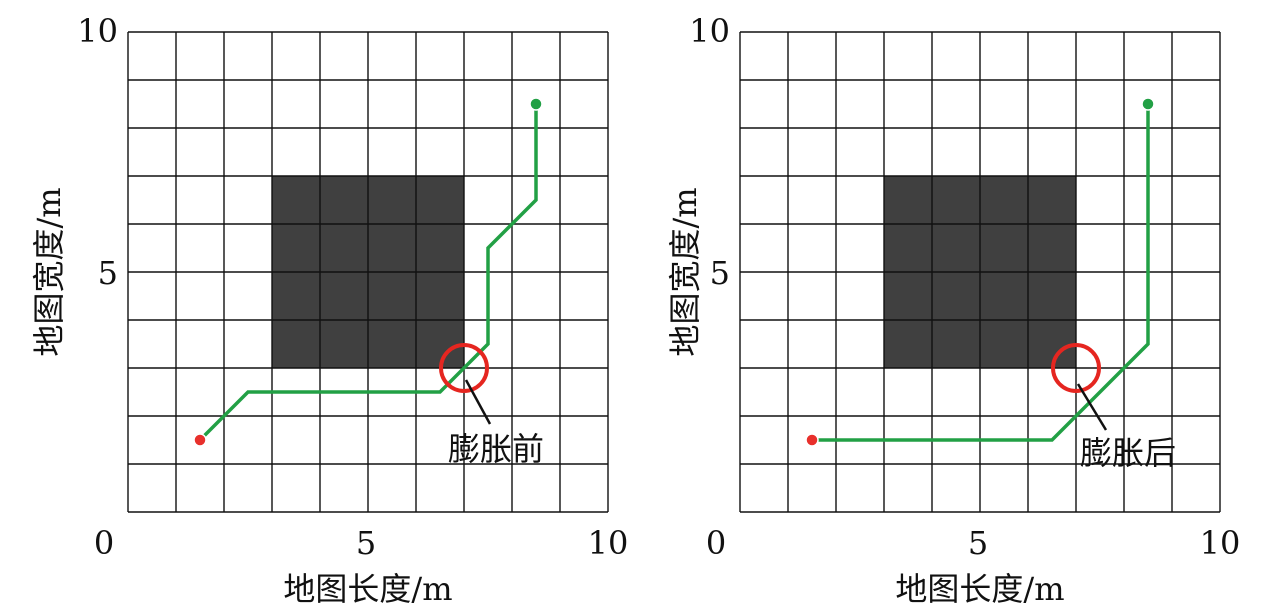  What do you see at coordinates (1128, 453) in the screenshot?
I see `annotation-label: 膨胀后` at bounding box center [1128, 453].